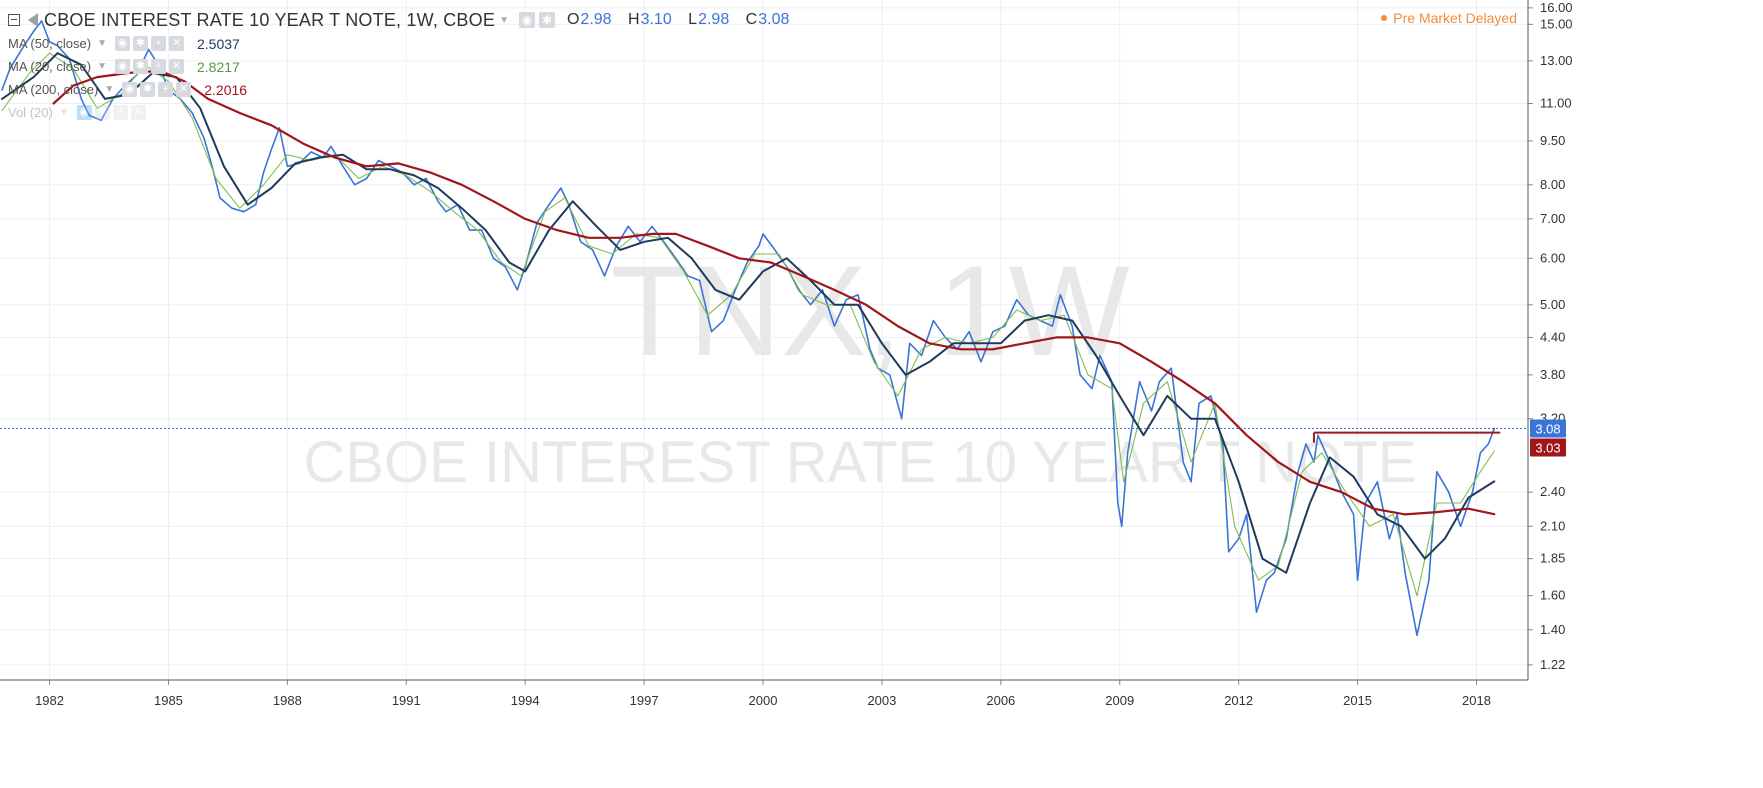 The height and width of the screenshot is (788, 1763). I want to click on y-tick-label: 1.85, so click(1552, 558).